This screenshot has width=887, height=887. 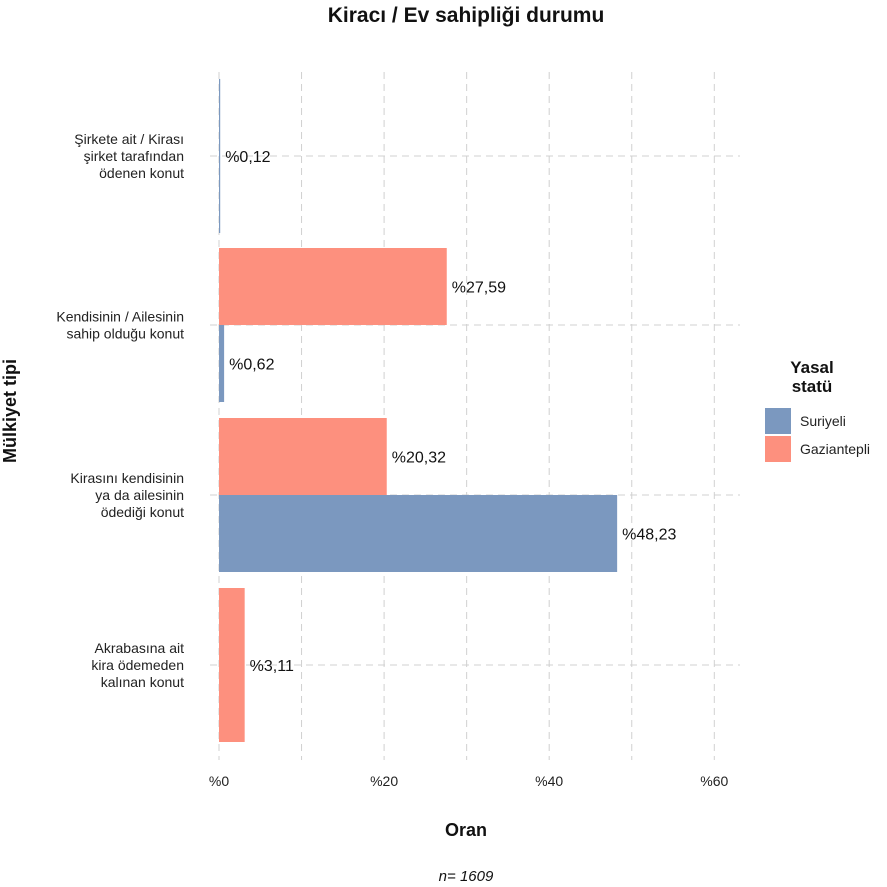 I want to click on data-label: %20,32, so click(x=419, y=458).